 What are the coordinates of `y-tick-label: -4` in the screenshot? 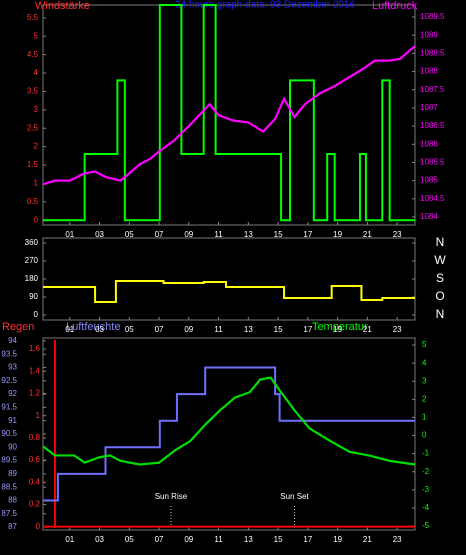 It's located at (426, 507).